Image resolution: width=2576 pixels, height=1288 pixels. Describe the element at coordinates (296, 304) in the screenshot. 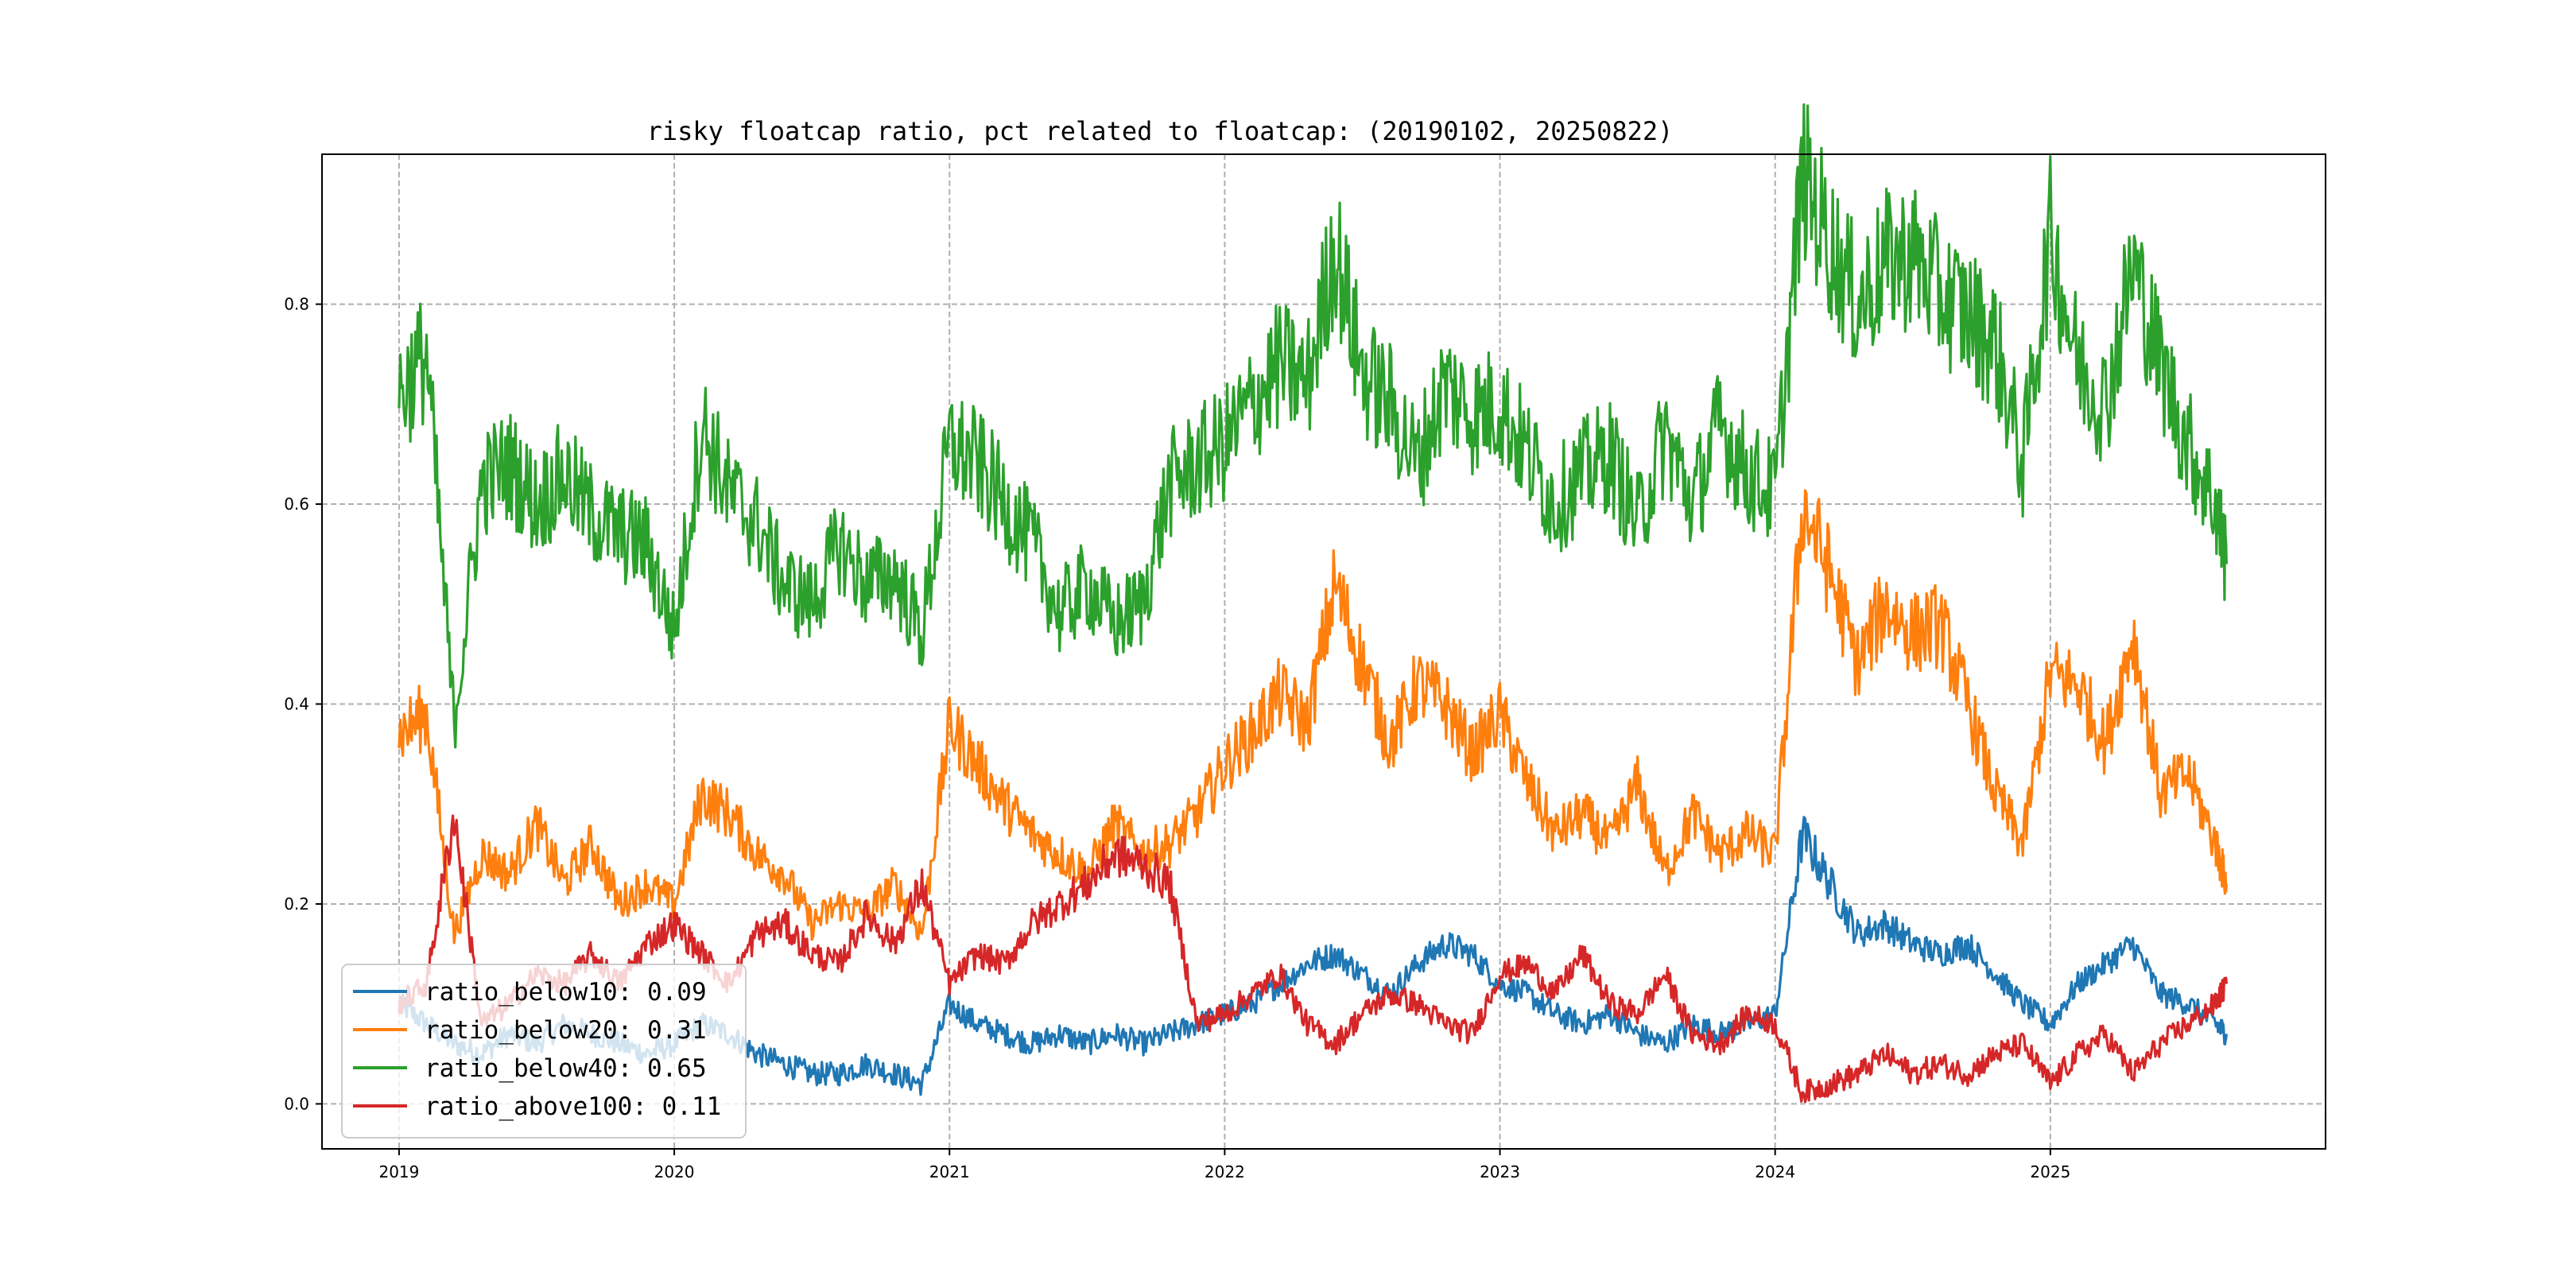

I see `y-tick-label: 0.8` at that location.